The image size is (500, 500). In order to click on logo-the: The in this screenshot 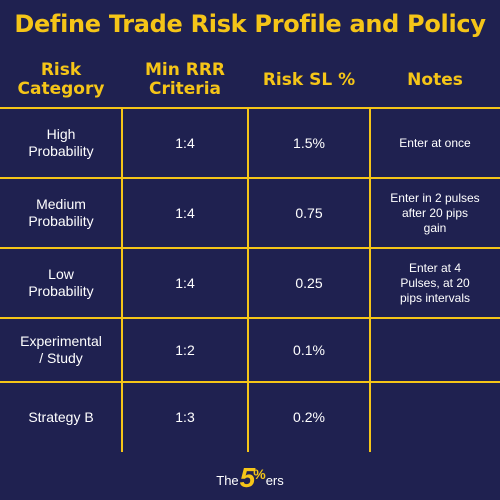, I will do `click(227, 480)`.